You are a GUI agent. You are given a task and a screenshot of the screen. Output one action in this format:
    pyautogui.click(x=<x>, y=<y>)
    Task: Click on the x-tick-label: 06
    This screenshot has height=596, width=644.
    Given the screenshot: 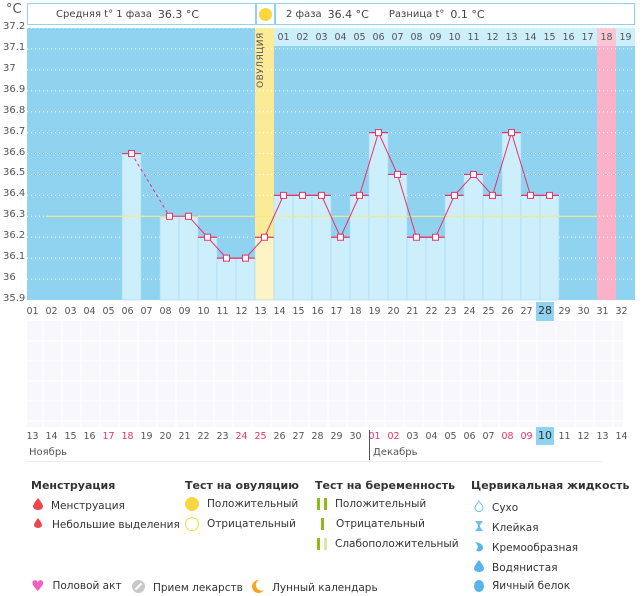 What is the action you would take?
    pyautogui.click(x=127, y=311)
    